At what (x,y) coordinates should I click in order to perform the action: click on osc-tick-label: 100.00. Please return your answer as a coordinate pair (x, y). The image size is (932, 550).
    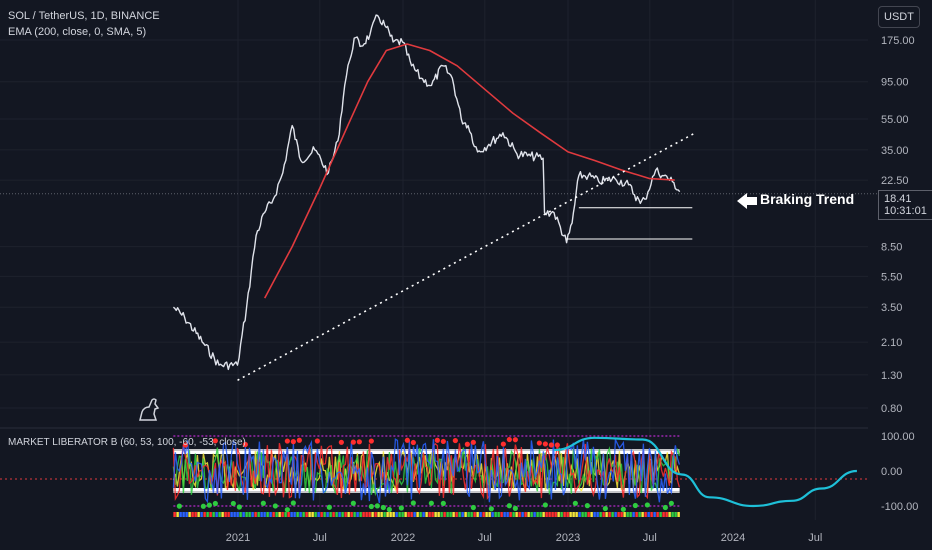
    Looking at the image, I should click on (898, 437).